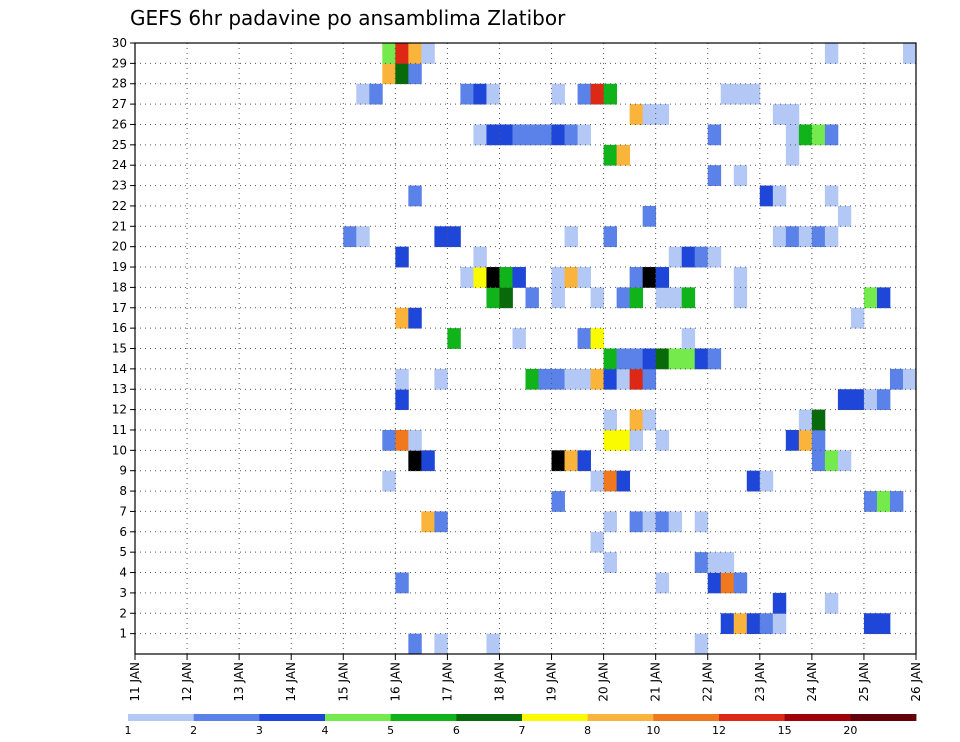  I want to click on colorbar-label: 7, so click(522, 730).